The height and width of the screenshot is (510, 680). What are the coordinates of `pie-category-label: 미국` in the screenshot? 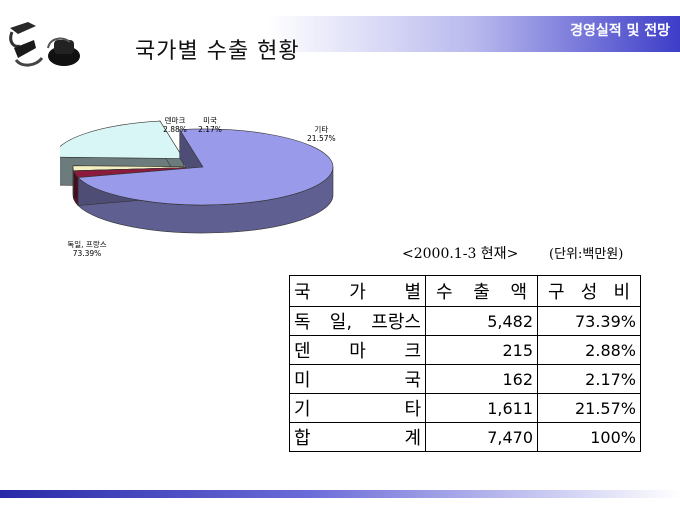 It's located at (210, 120).